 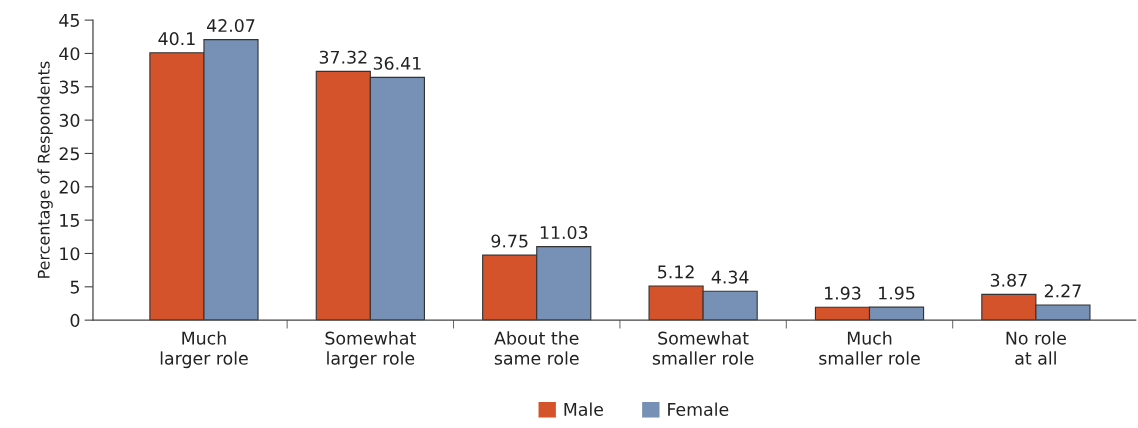 What do you see at coordinates (74, 287) in the screenshot?
I see `y-tick-label: 5` at bounding box center [74, 287].